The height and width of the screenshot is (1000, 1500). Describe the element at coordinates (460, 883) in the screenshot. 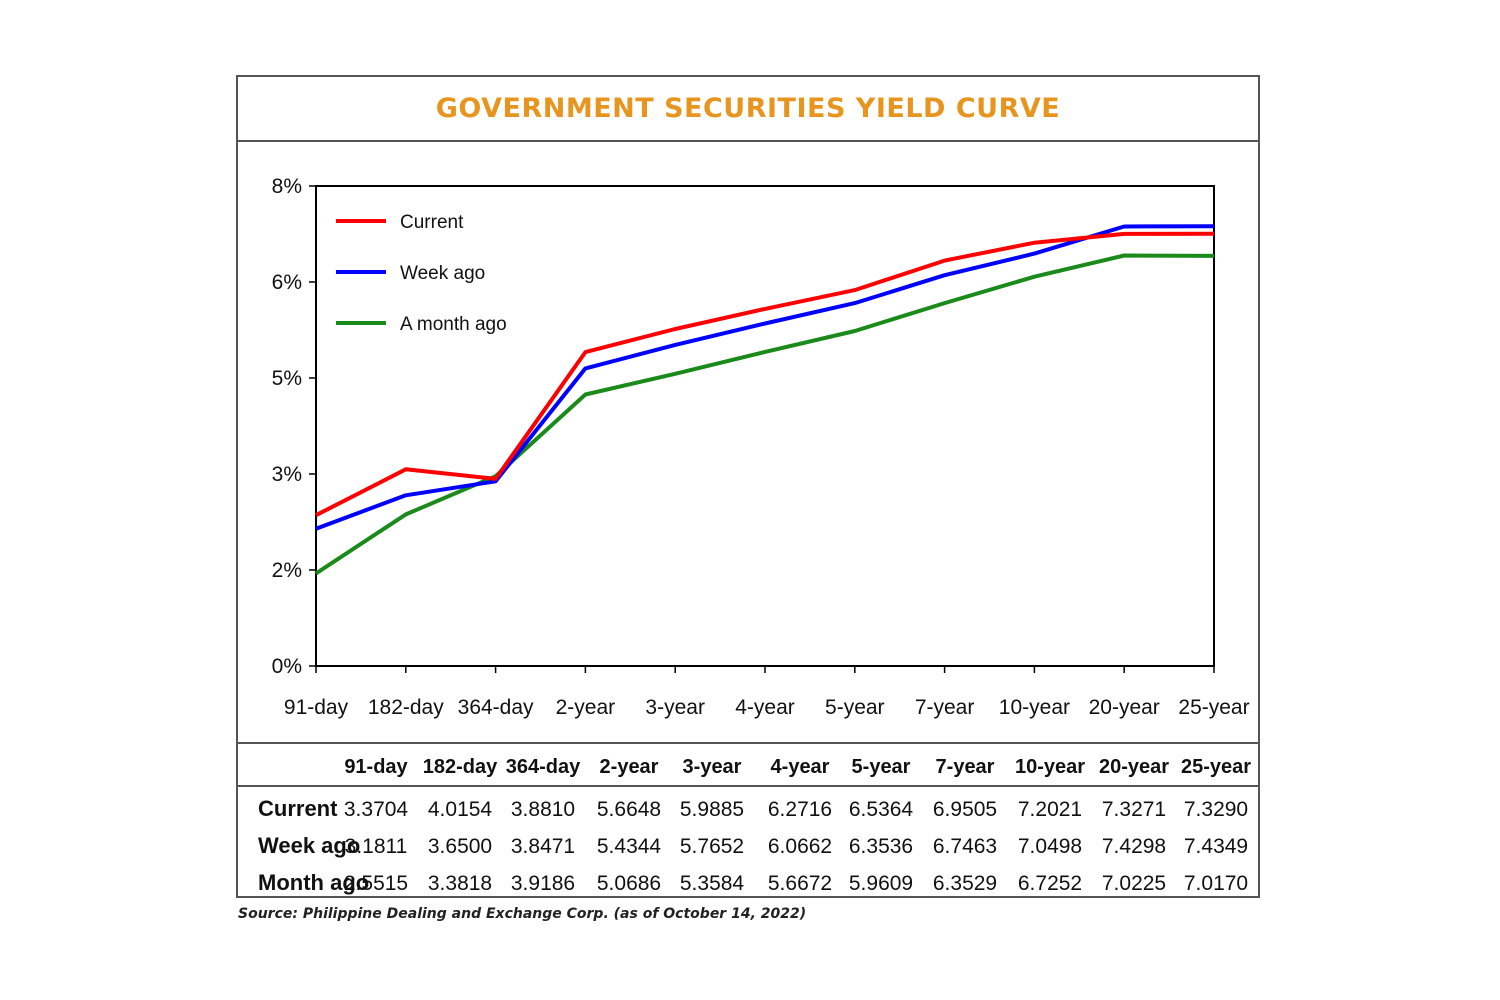

I see `table-cell: 3.3818` at that location.